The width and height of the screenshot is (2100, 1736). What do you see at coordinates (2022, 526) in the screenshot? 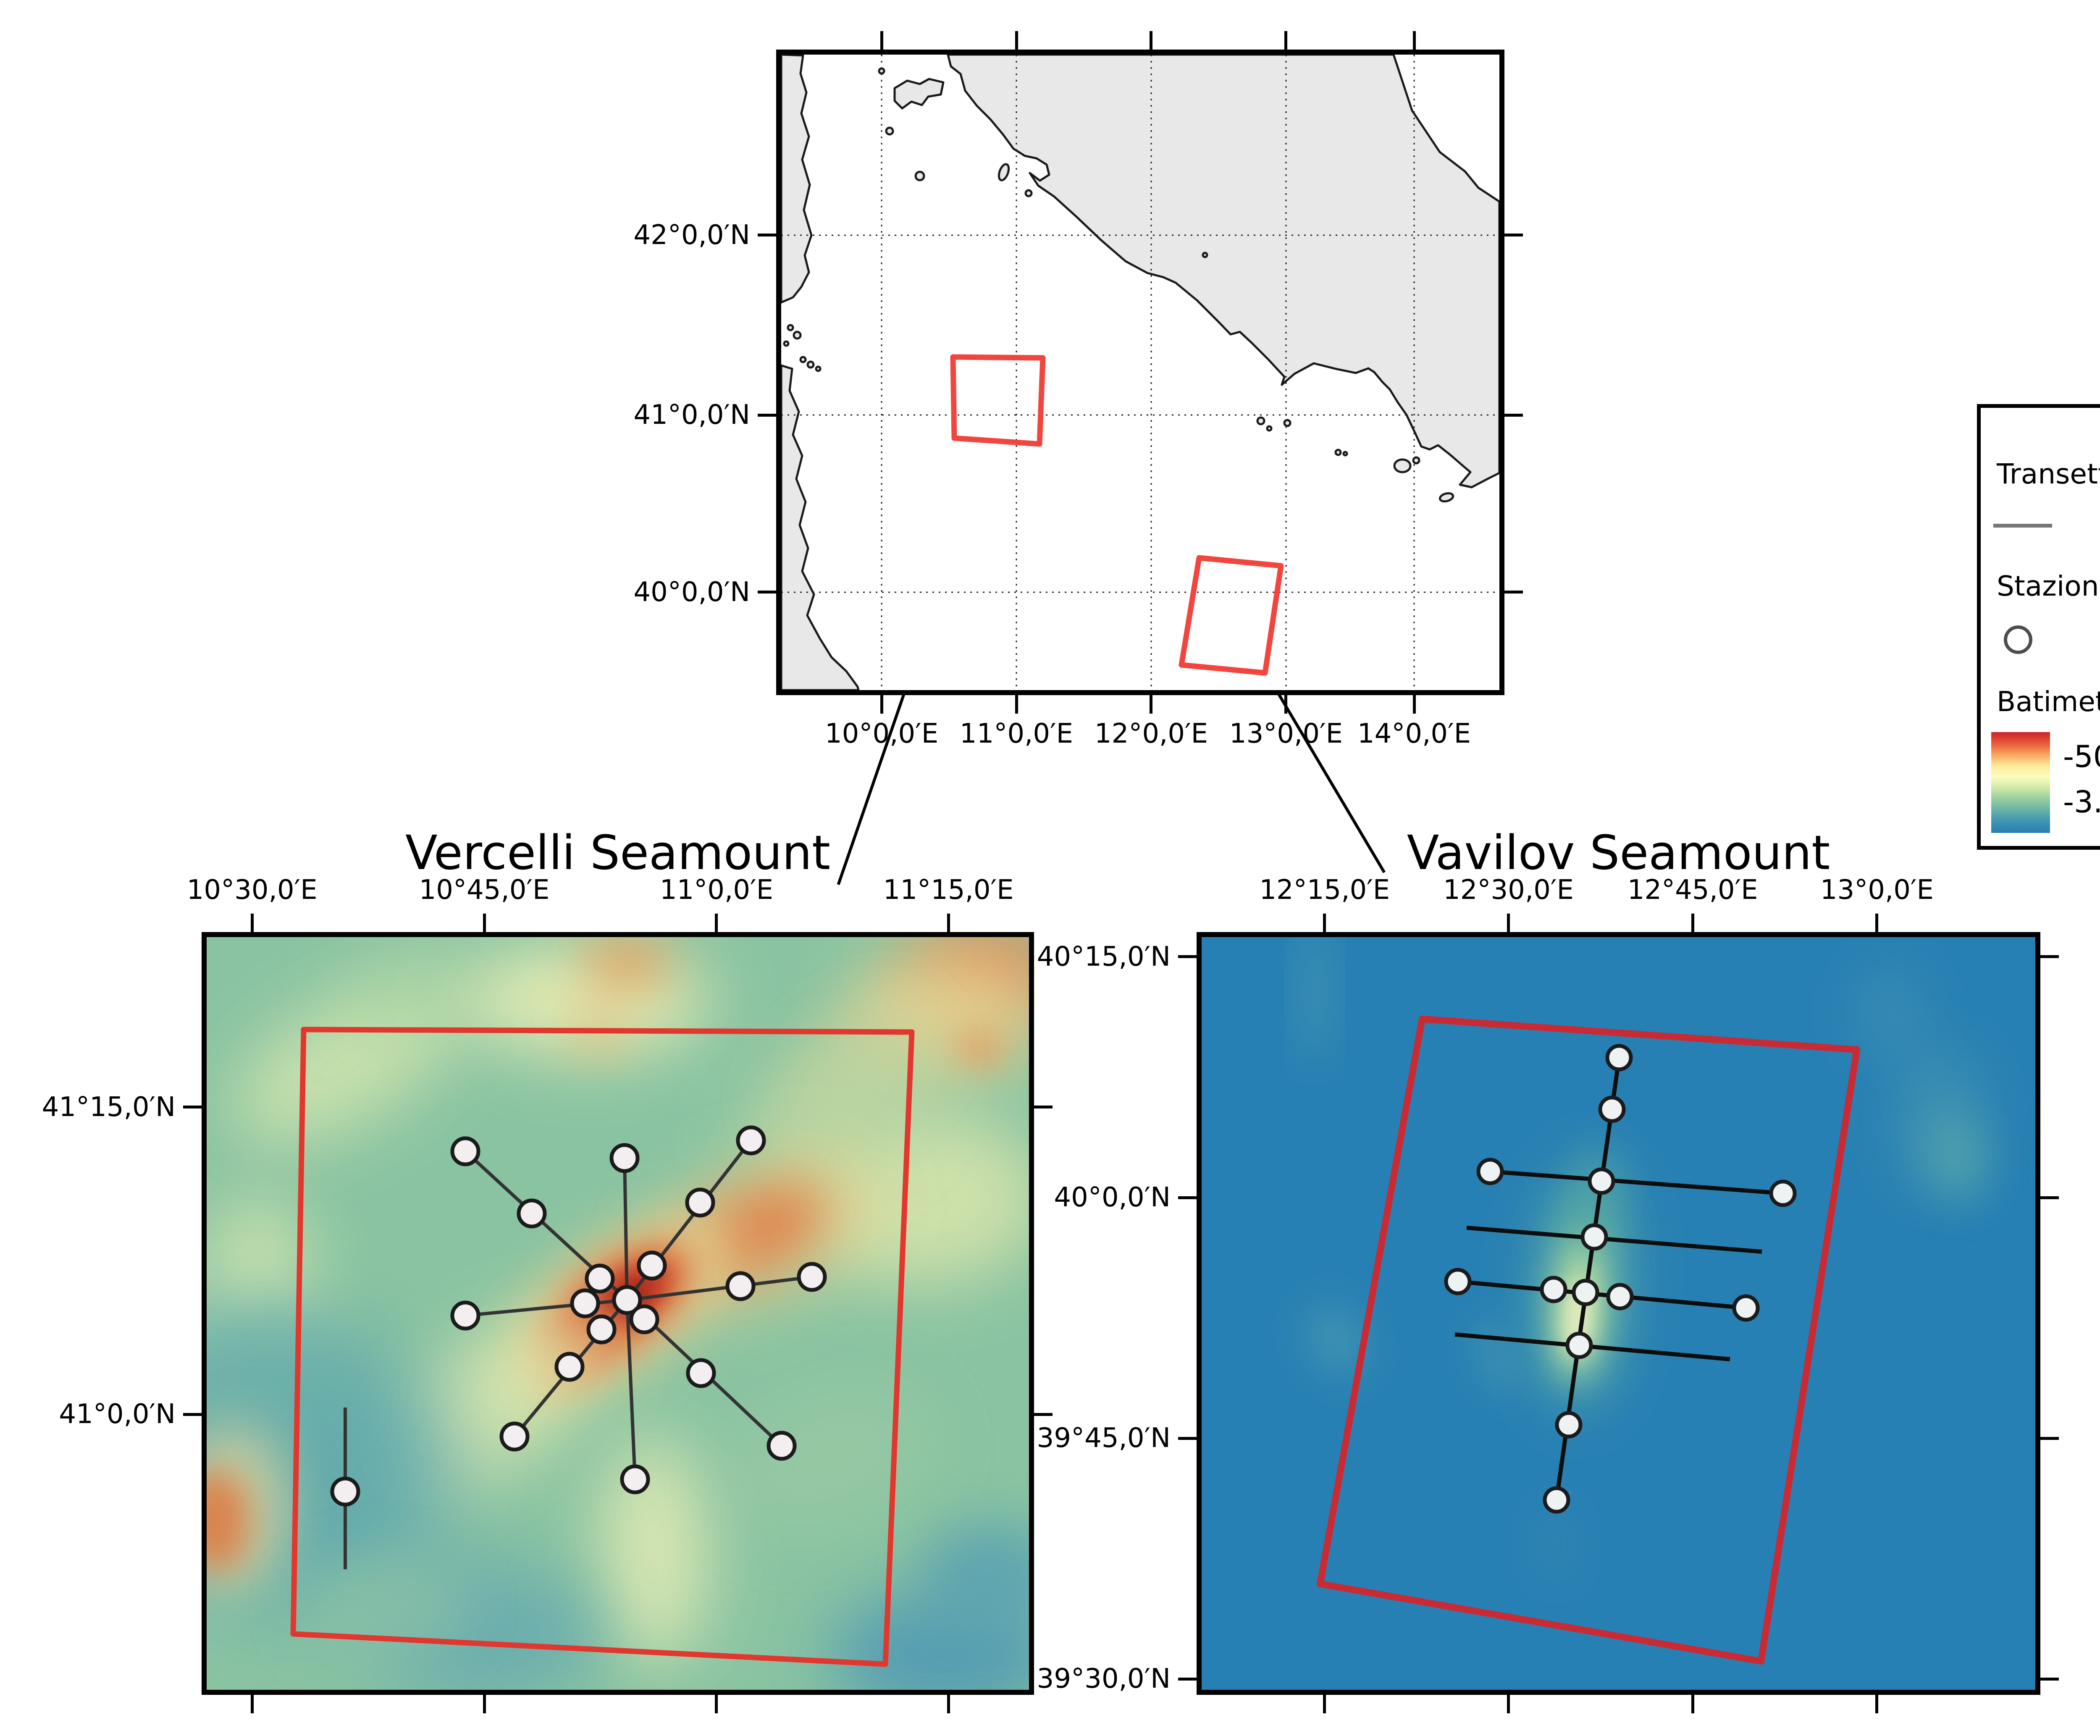
I see `transect-line-swatch` at bounding box center [2022, 526].